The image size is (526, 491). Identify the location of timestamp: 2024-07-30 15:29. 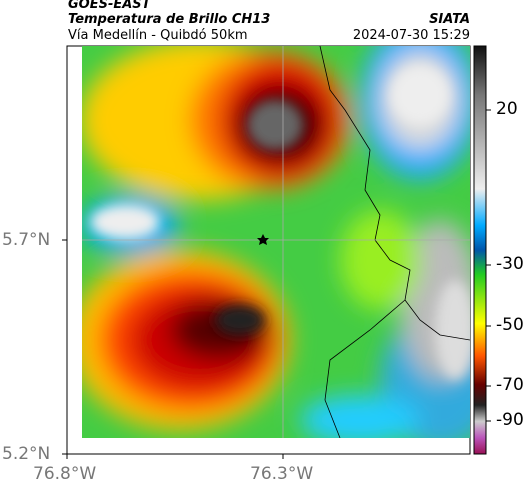
(411, 35).